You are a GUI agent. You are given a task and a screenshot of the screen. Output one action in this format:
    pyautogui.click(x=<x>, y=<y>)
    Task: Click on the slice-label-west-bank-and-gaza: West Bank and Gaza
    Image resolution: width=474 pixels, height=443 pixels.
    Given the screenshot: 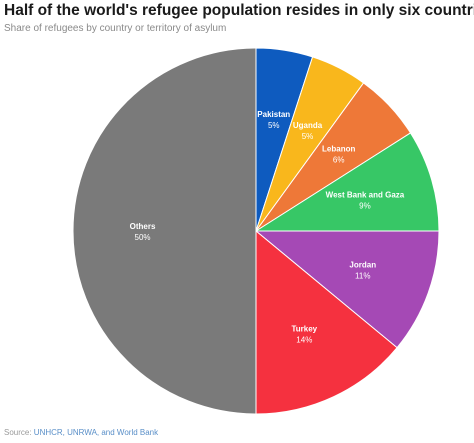 What is the action you would take?
    pyautogui.click(x=365, y=194)
    